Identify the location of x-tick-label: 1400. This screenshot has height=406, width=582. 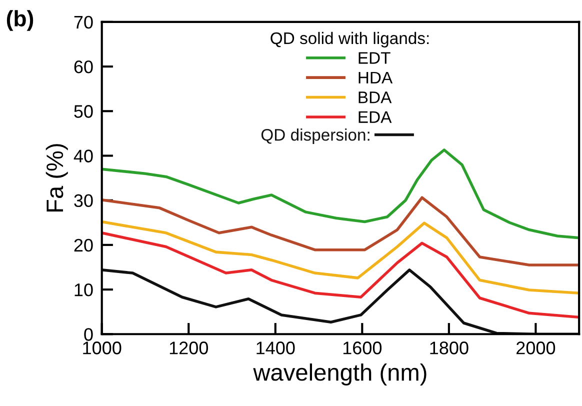
(275, 348).